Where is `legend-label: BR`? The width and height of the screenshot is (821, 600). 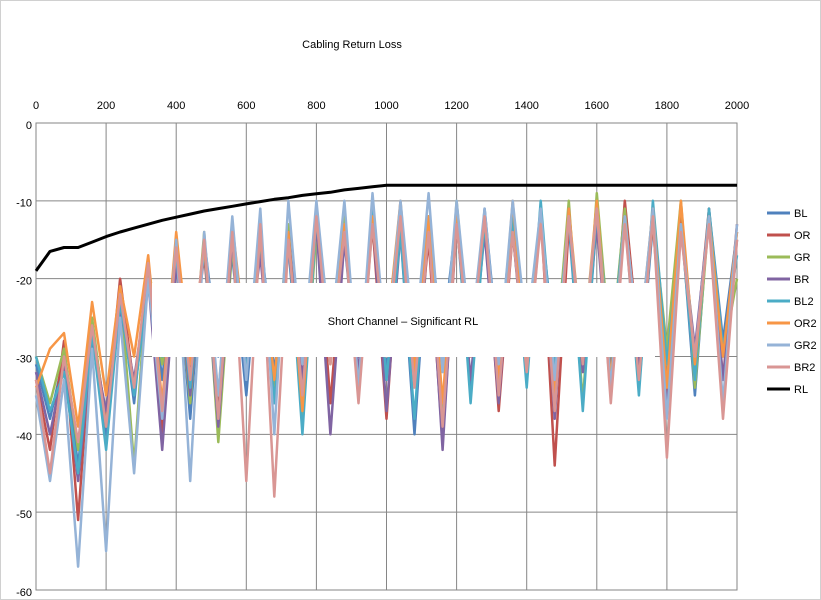 legend-label: BR is located at coordinates (801, 280).